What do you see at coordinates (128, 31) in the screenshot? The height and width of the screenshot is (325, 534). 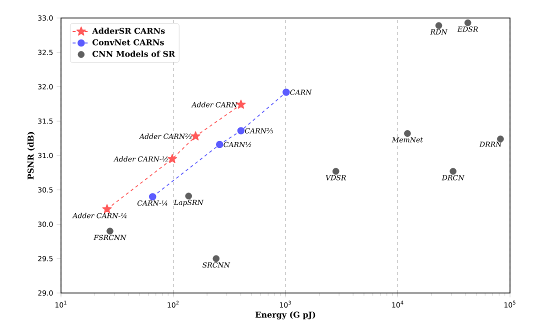 I see `legend-label: AdderSR CARNs` at bounding box center [128, 31].